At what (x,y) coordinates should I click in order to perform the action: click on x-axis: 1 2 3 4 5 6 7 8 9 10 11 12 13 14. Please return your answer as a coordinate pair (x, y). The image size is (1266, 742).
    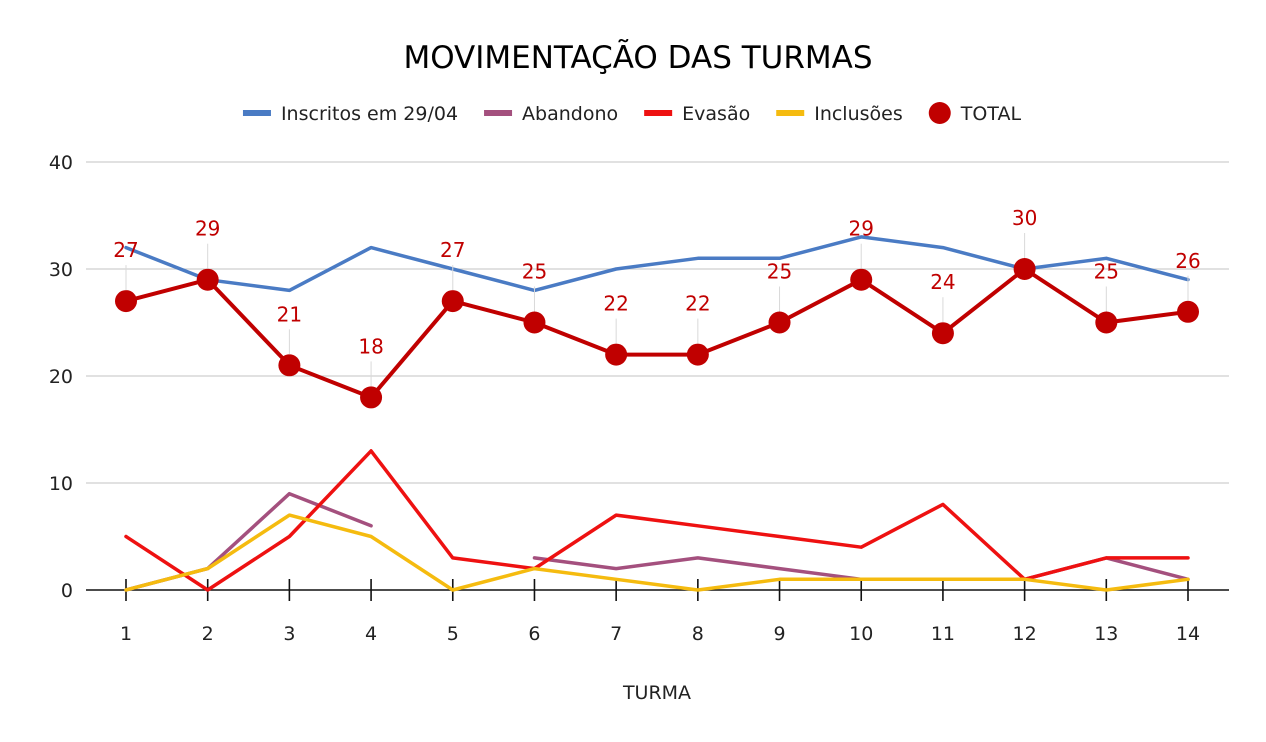
    Looking at the image, I should click on (657, 612).